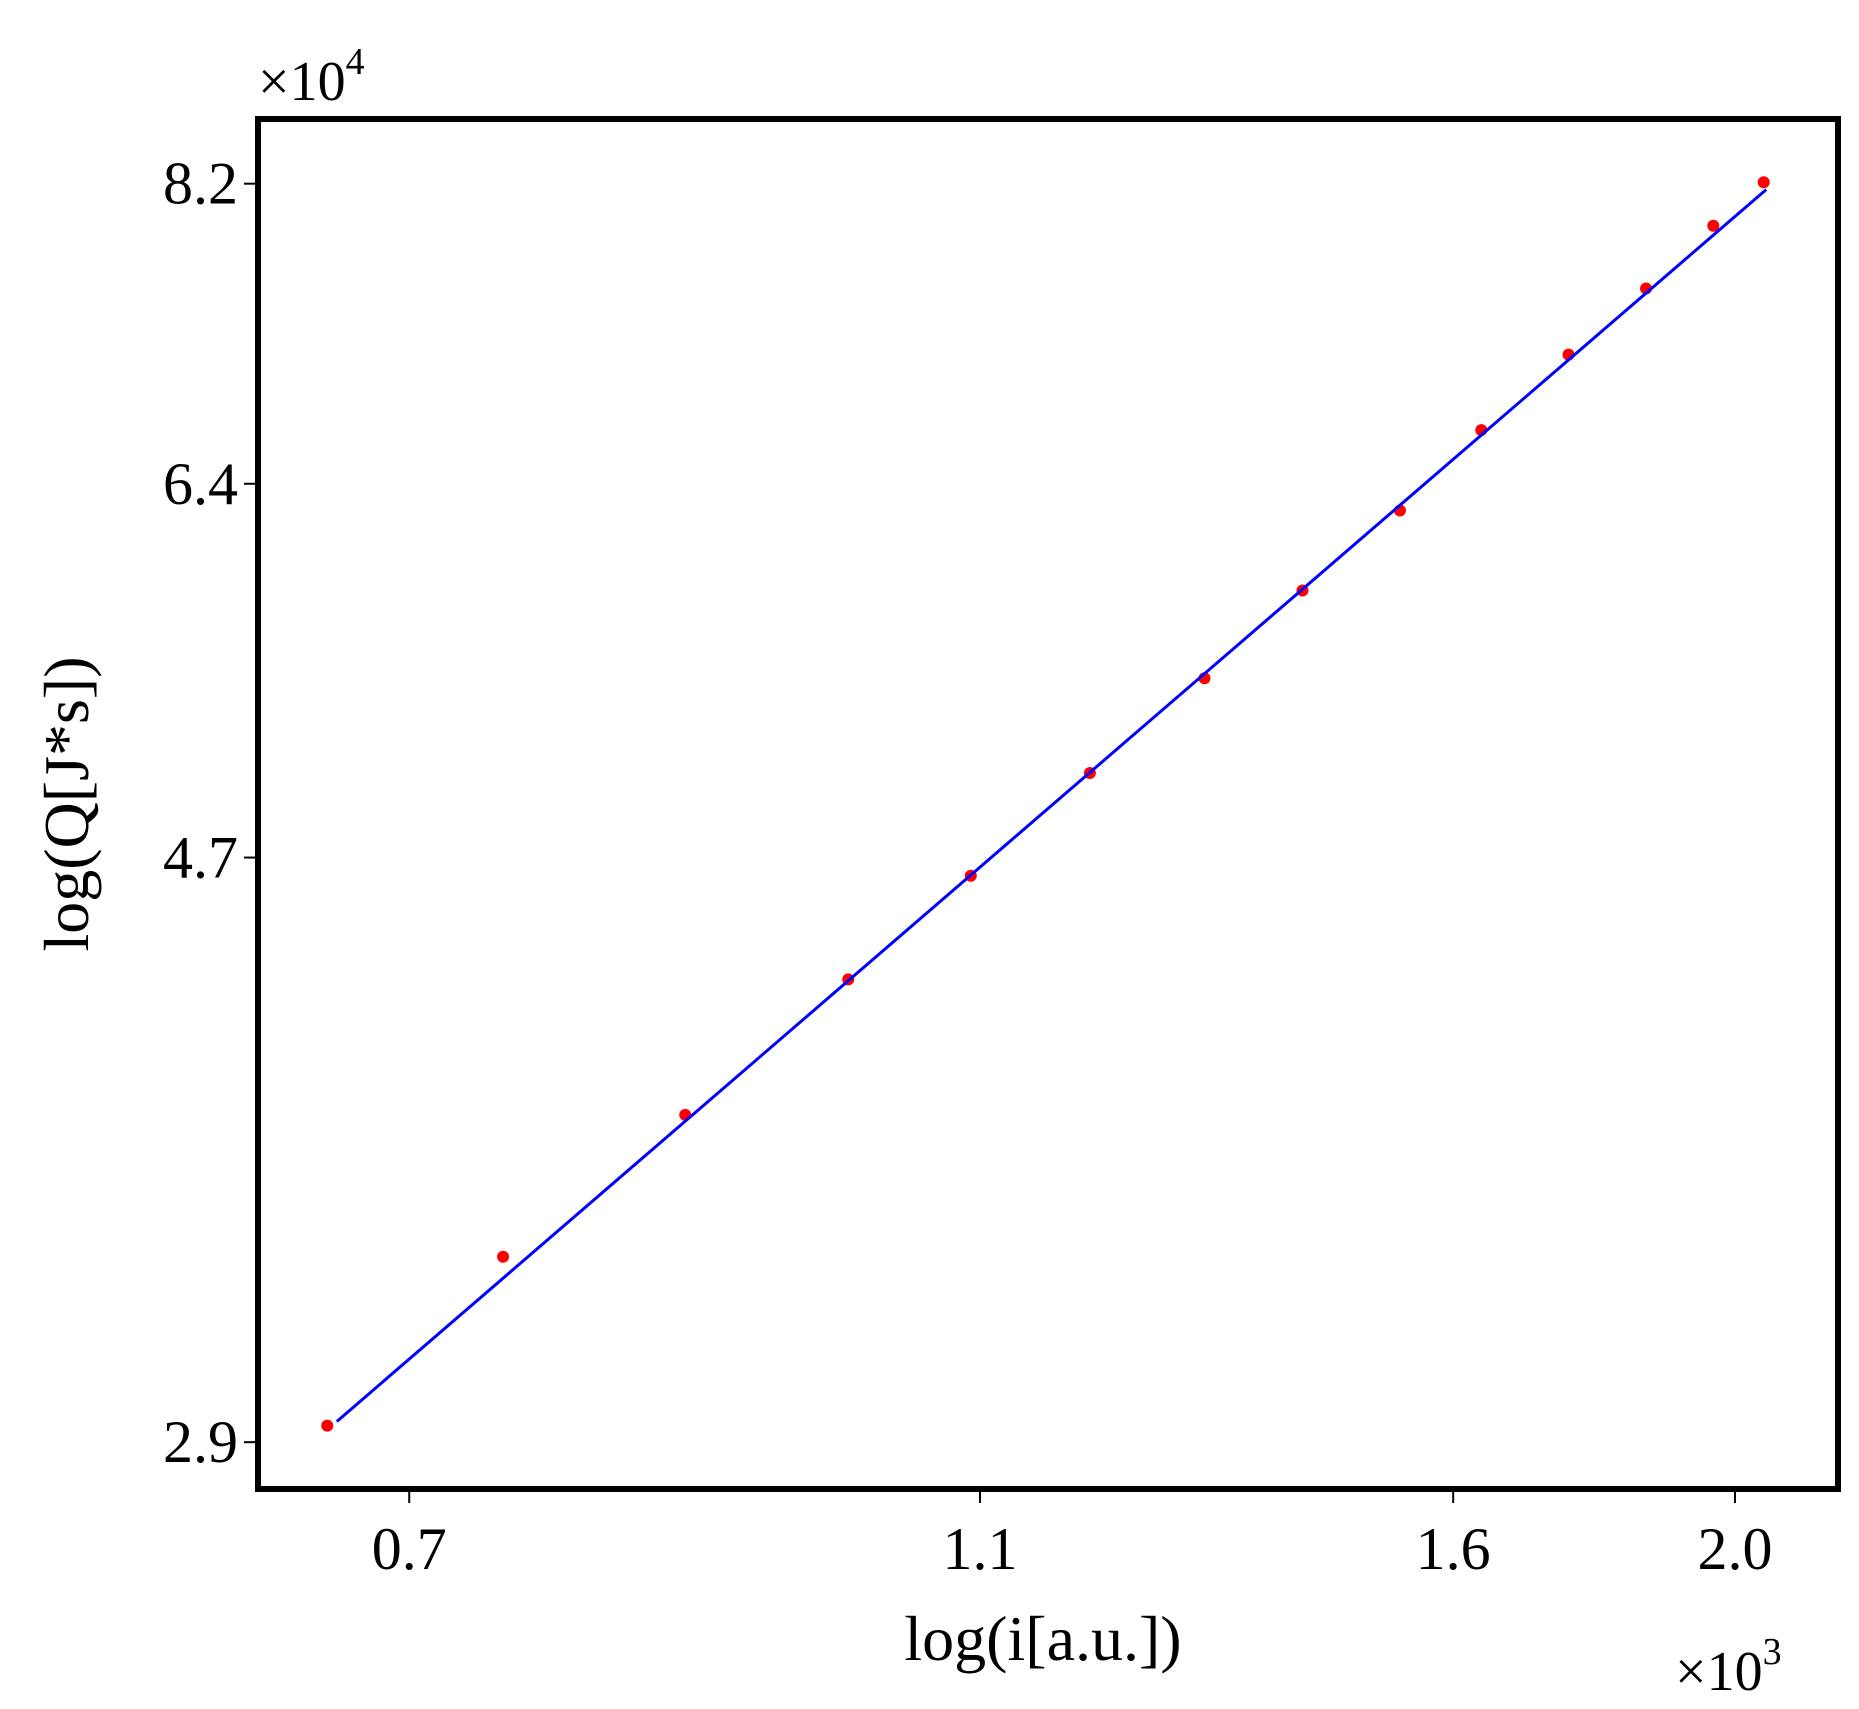  Describe the element at coordinates (200, 1442) in the screenshot. I see `y-tick-label: 2.9` at that location.